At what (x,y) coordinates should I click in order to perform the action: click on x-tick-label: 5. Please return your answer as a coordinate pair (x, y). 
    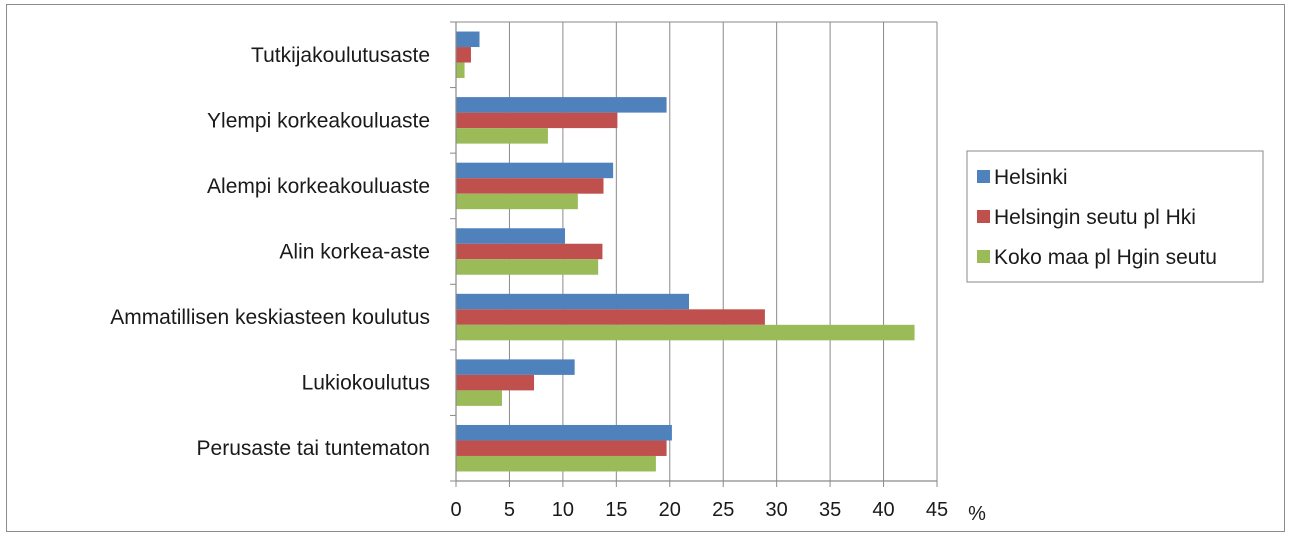
    Looking at the image, I should click on (509, 510).